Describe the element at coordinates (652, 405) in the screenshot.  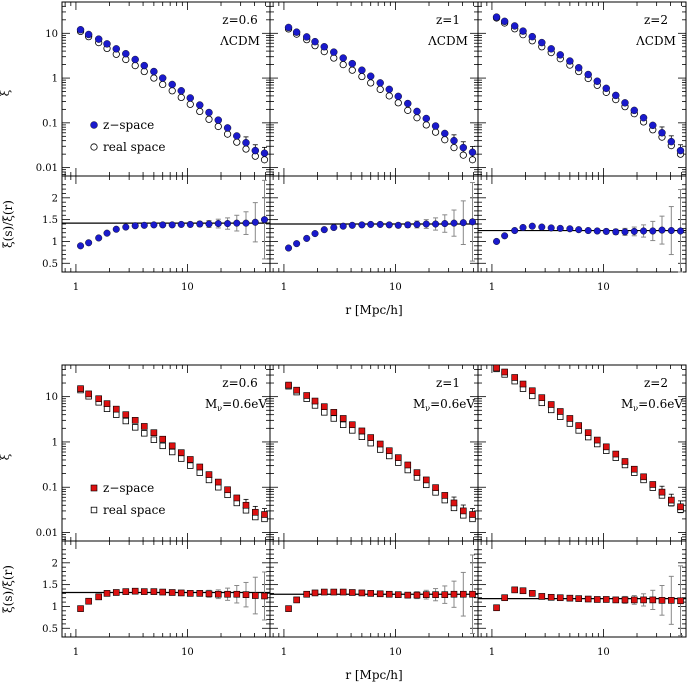
I see `panel-model-label: Mν=0.6eV` at that location.